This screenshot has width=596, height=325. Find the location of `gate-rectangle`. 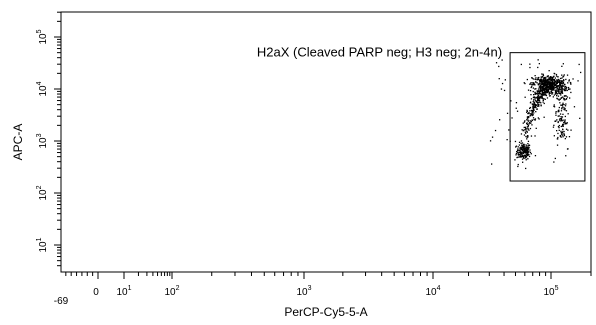

gate-rectangle is located at coordinates (547, 117).